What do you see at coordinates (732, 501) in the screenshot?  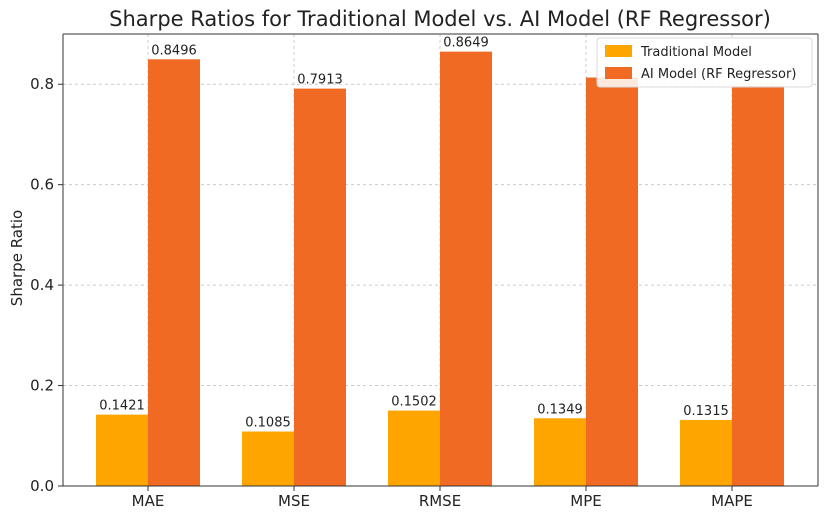 I see `x-tick-label: MAPE` at bounding box center [732, 501].